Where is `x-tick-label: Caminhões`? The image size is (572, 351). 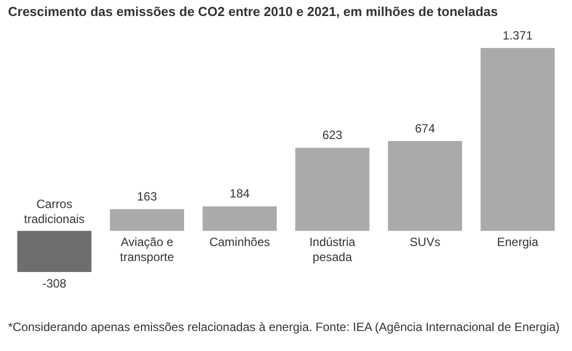
x-tick-label: Caminhões is located at coordinates (239, 242).